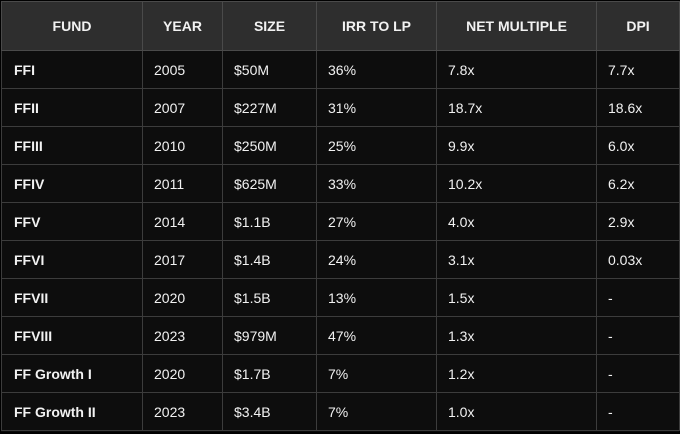 This screenshot has width=680, height=434. Describe the element at coordinates (182, 145) in the screenshot. I see `table-cell: 2010` at that location.